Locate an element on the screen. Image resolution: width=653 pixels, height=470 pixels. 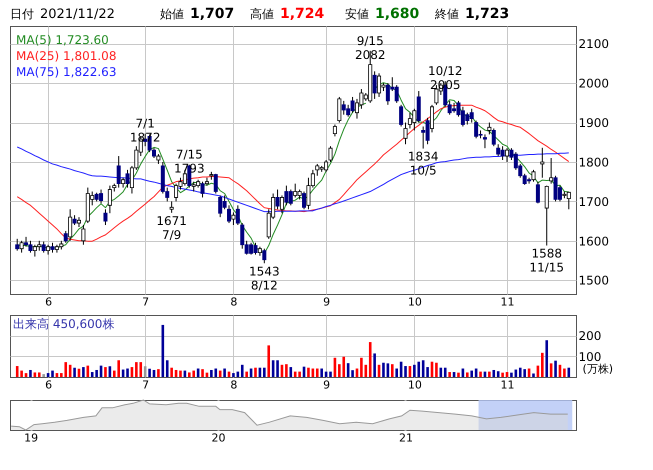
x-tick-label: 7 is located at coordinates (146, 385).